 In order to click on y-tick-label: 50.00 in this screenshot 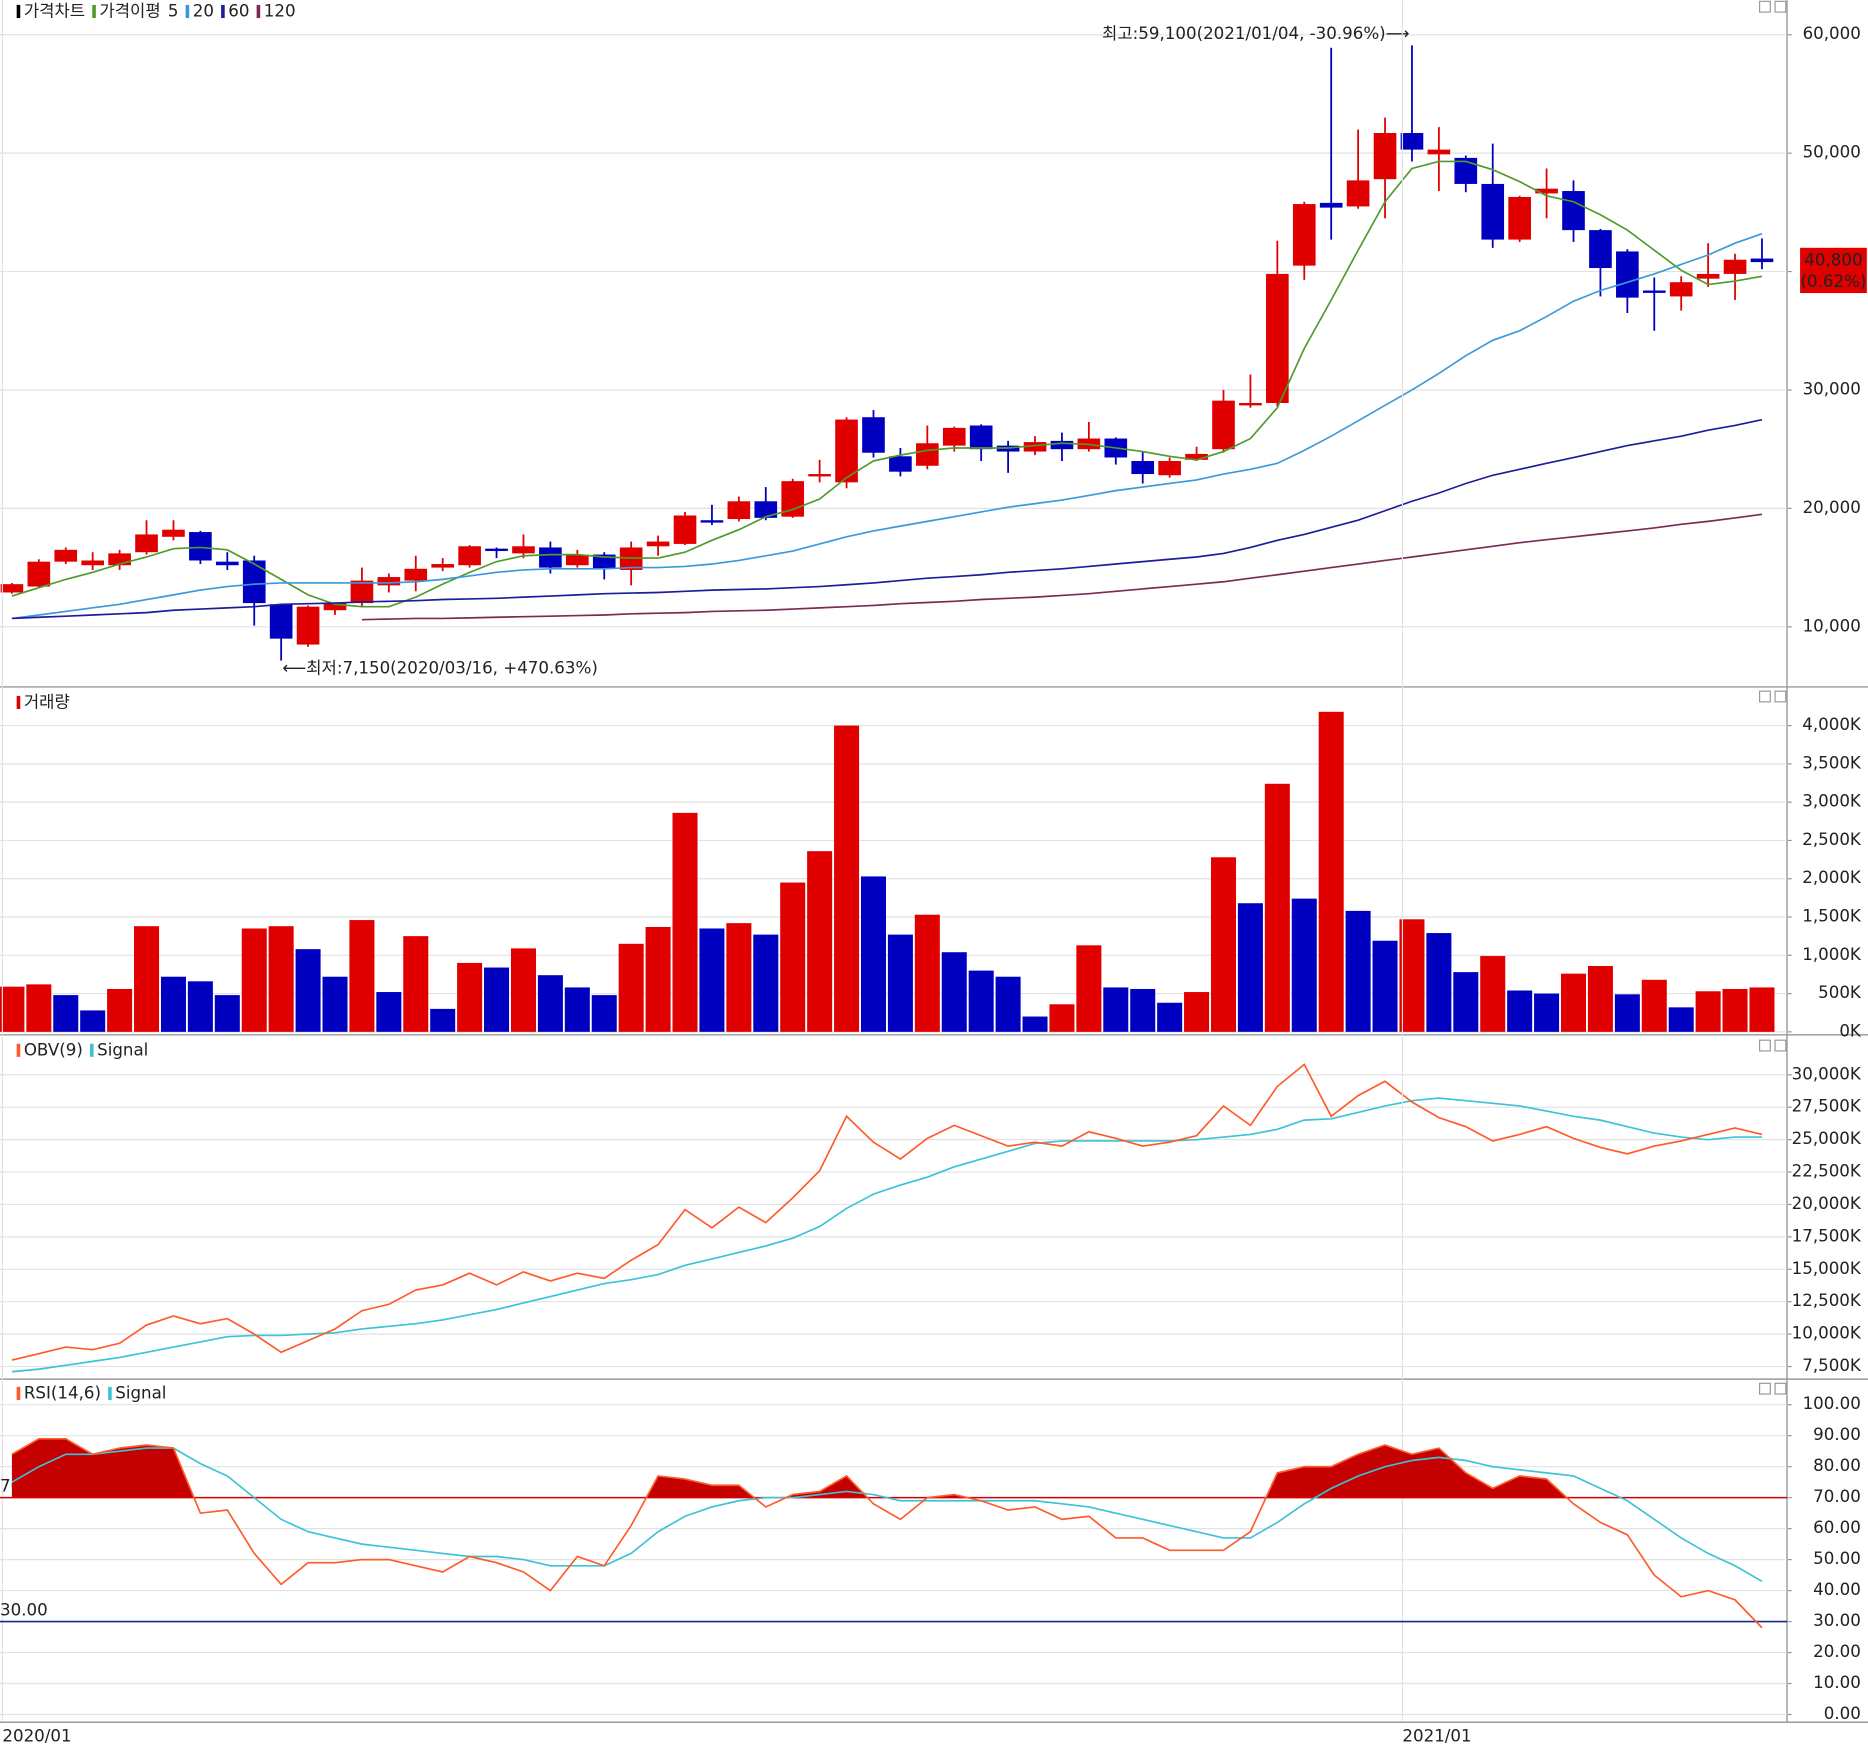, I will do `click(1837, 1558)`.